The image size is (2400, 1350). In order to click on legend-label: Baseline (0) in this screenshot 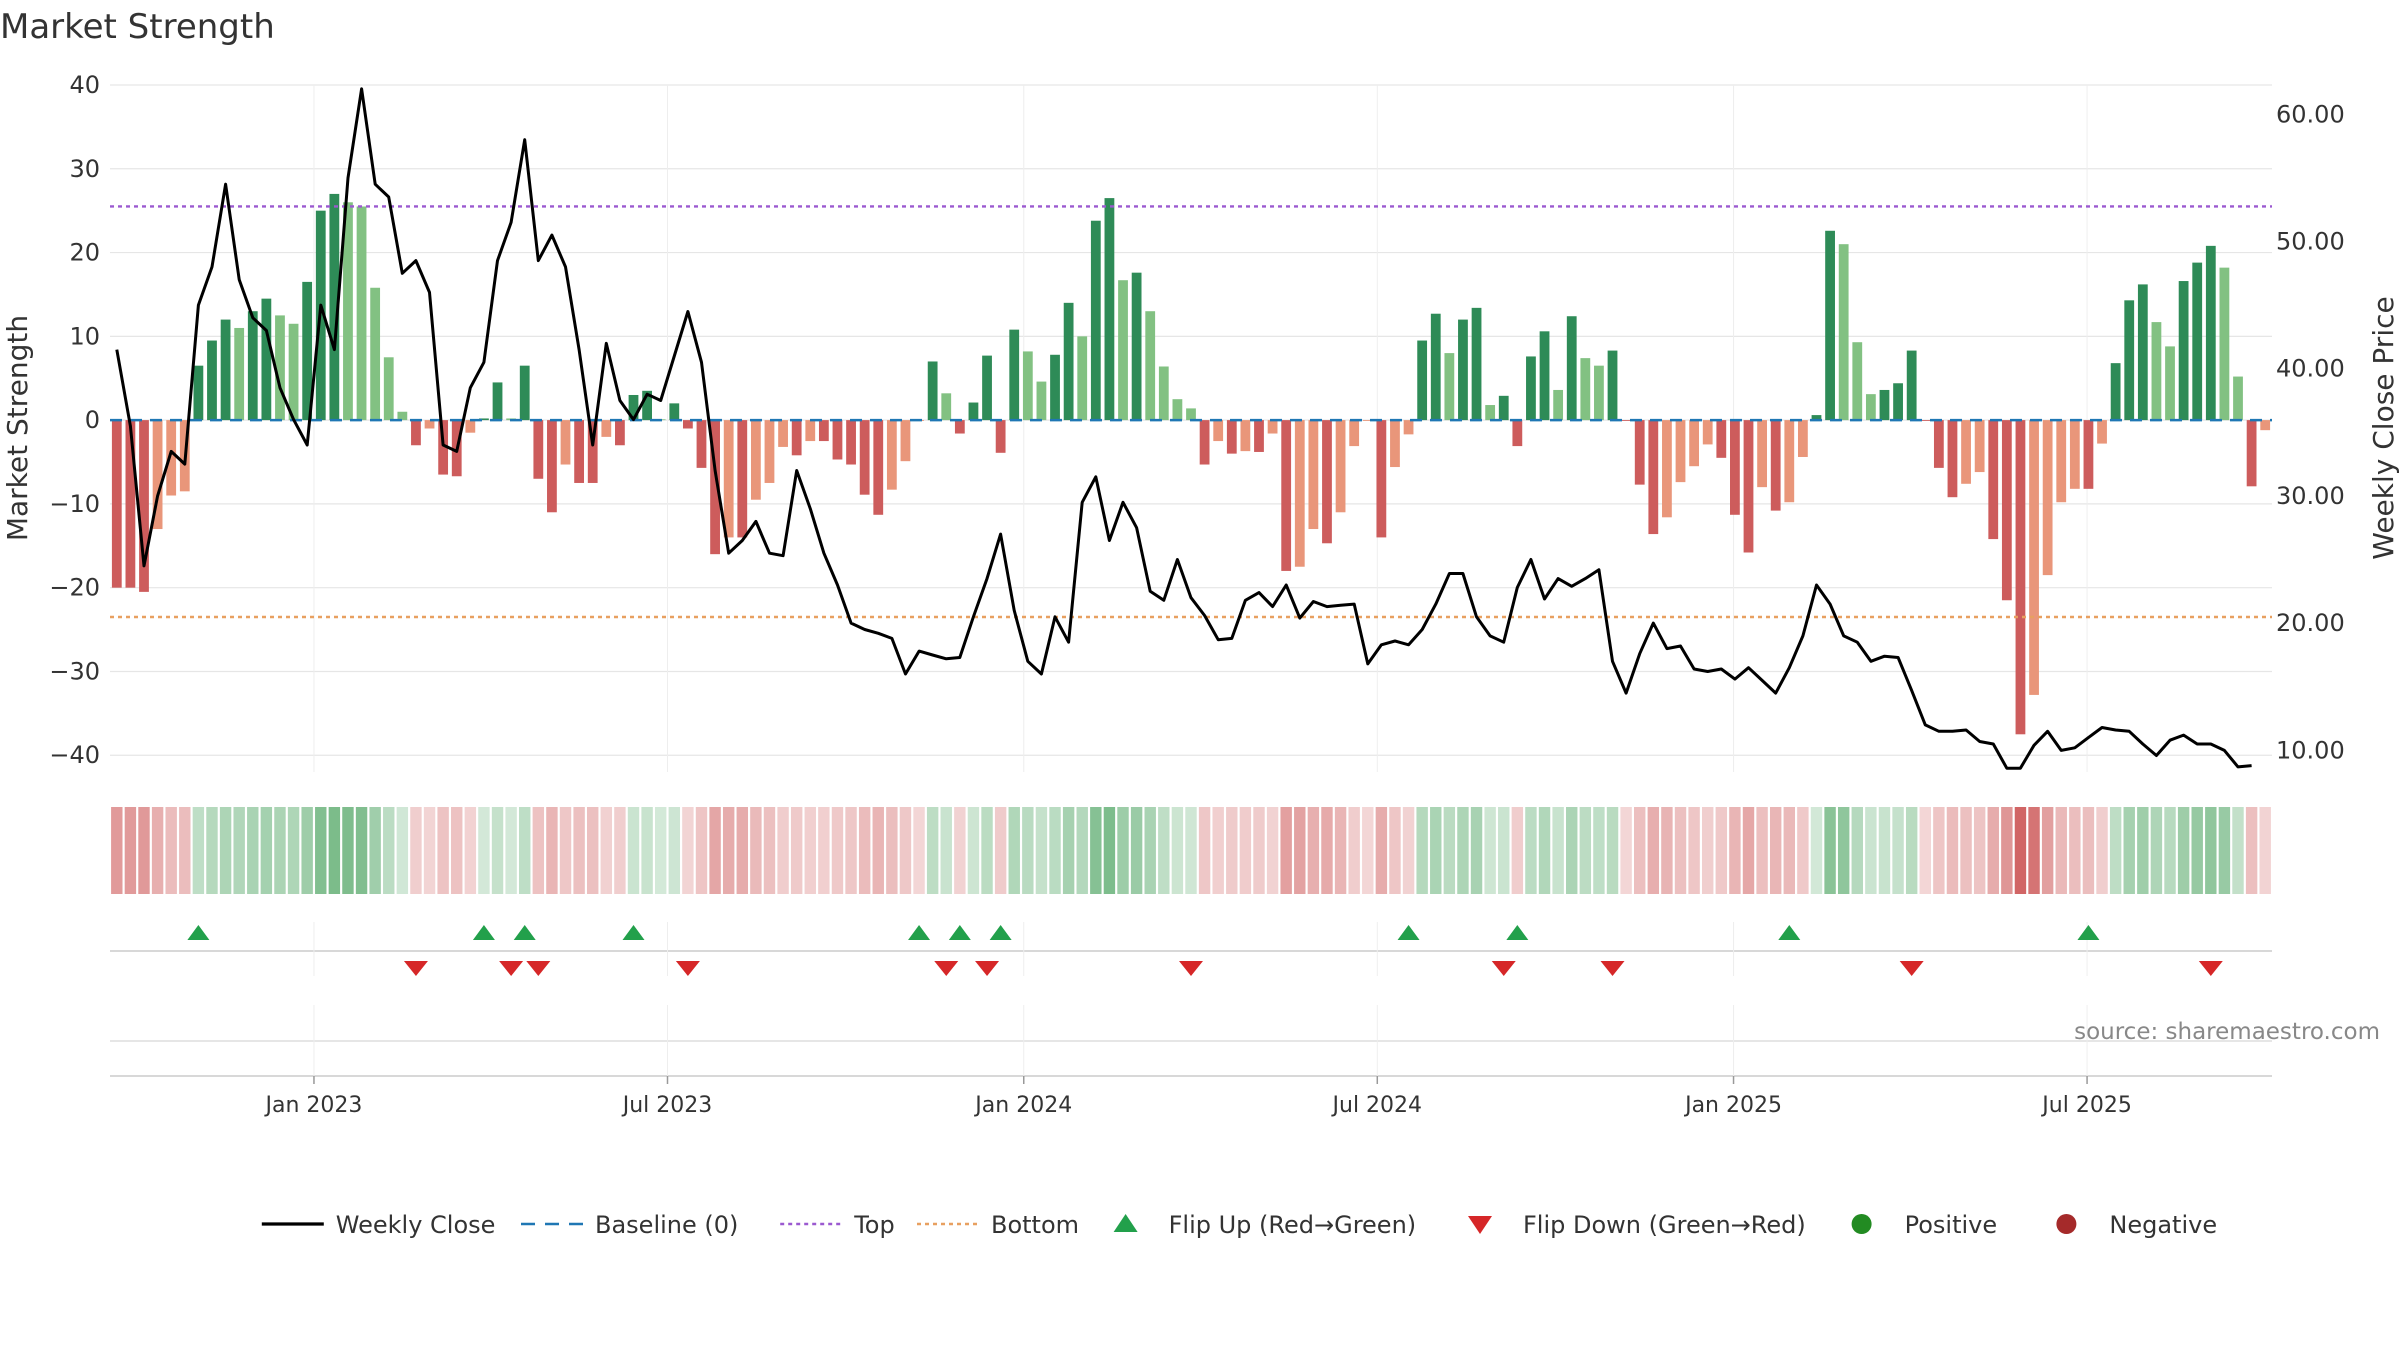, I will do `click(666, 1225)`.